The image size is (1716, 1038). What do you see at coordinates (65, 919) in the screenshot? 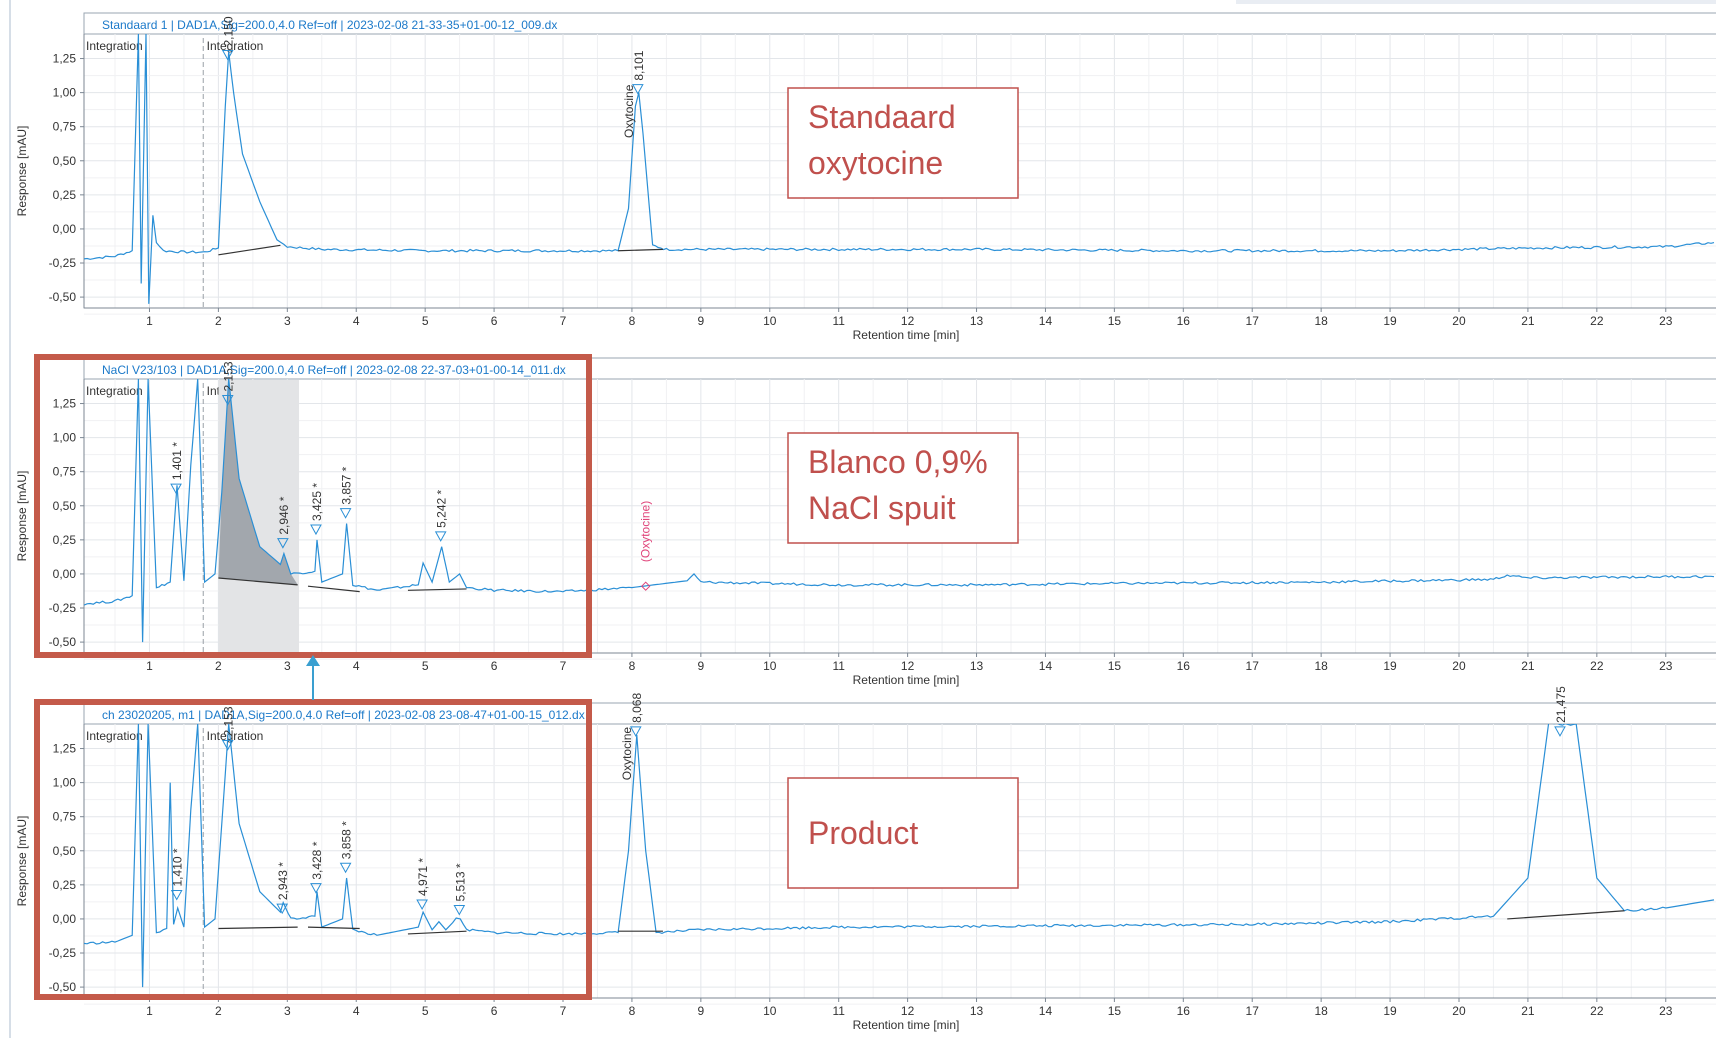
I see `y-tick-label: 0,00` at bounding box center [65, 919].